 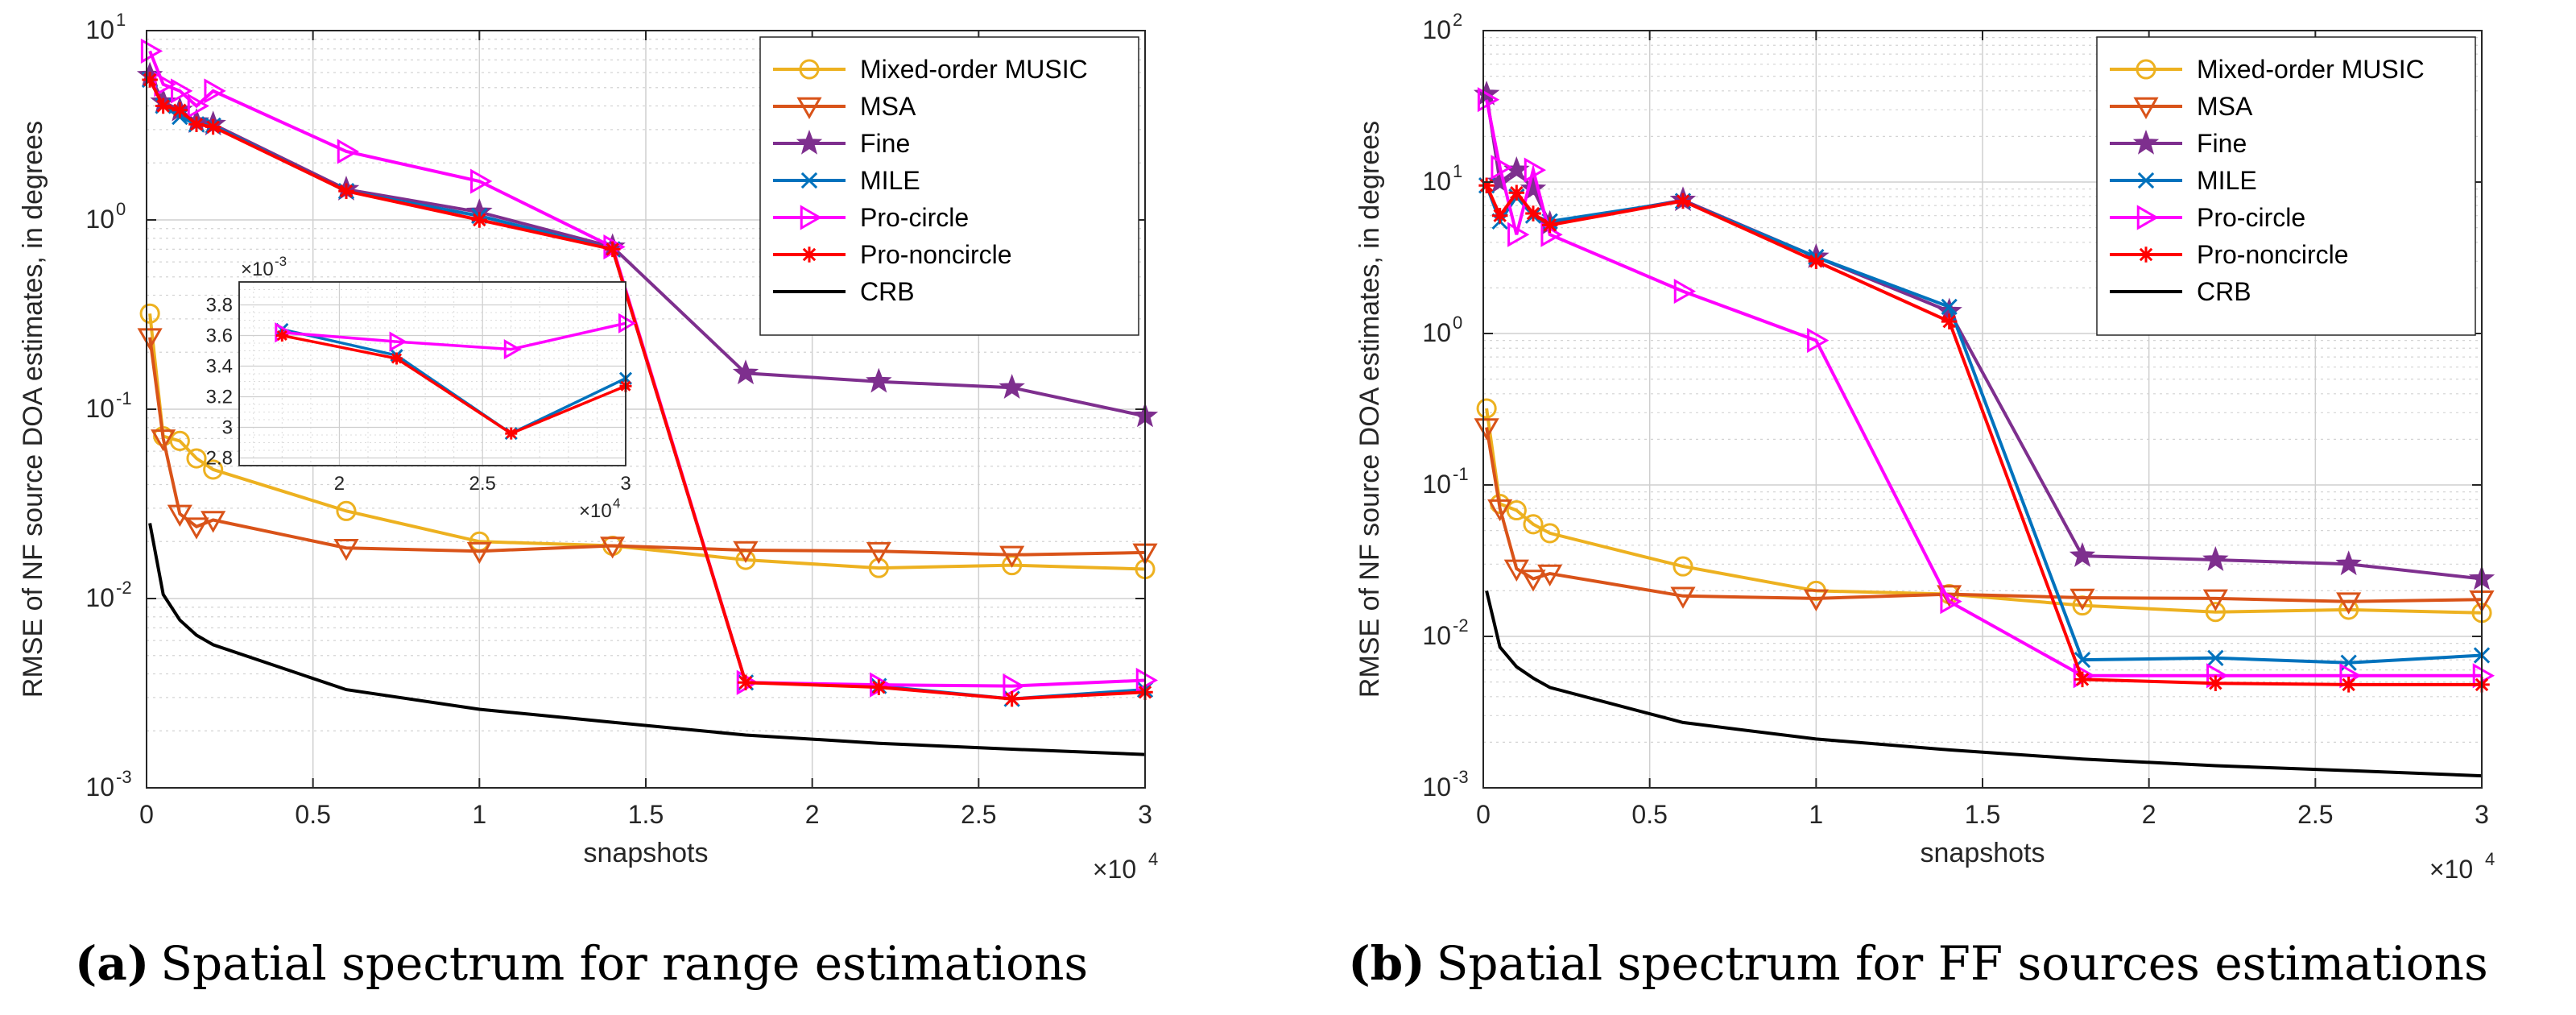 What do you see at coordinates (2225, 106) in the screenshot?
I see `legend-label: MSA` at bounding box center [2225, 106].